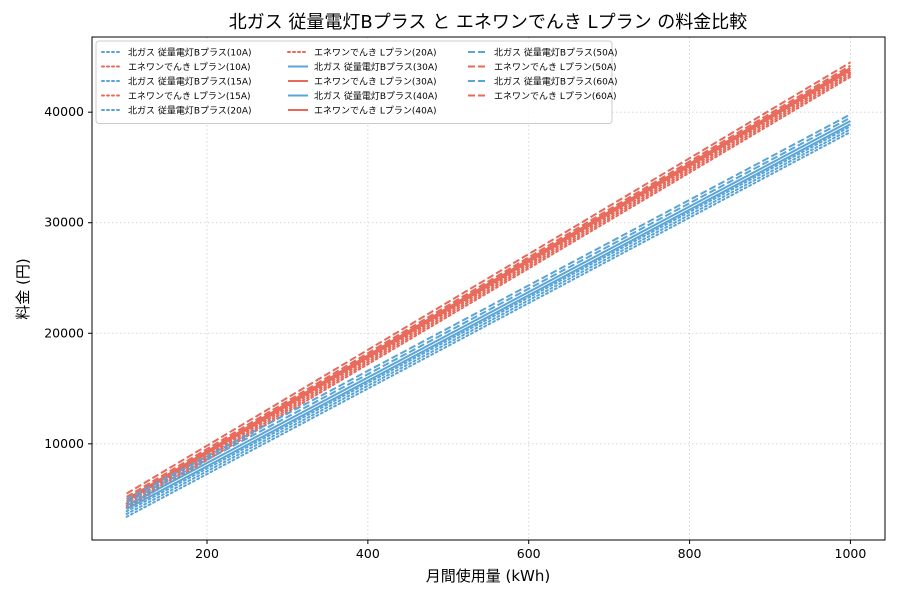  I want to click on legend-box, so click(354, 82).